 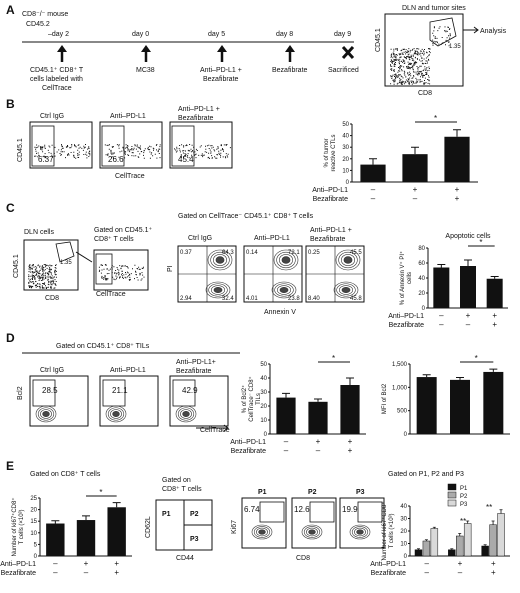 What do you see at coordinates (308, 525) in the screenshot?
I see `flow-row-e: Ki67 CD8 P1 6.74 P2 12.6 P3 19.9` at bounding box center [308, 525].